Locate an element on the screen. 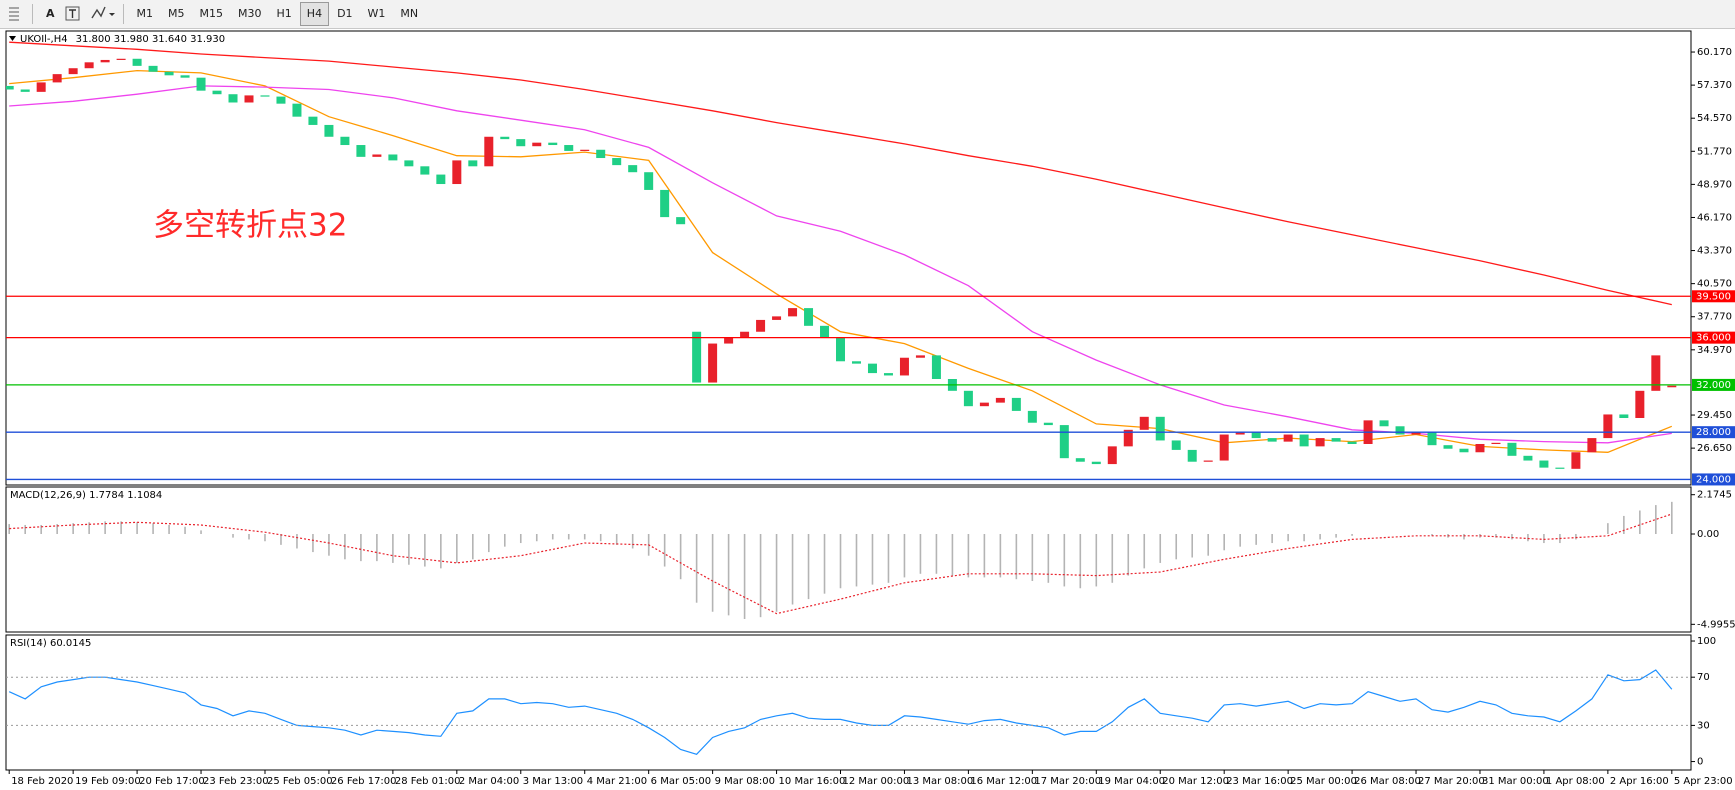 The width and height of the screenshot is (1735, 790). indicator-title: RSI(14) 60.0145 is located at coordinates (50, 643).